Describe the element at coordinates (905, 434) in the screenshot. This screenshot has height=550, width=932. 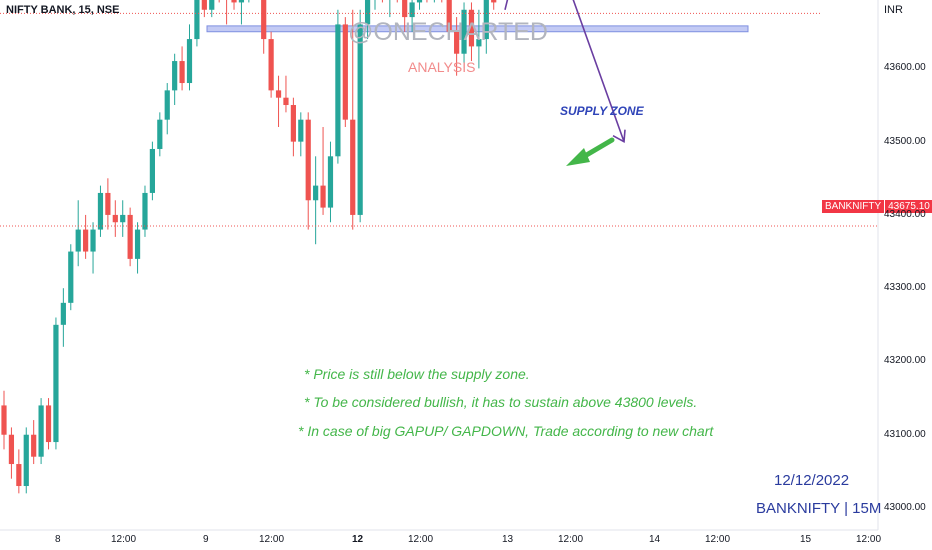
I see `y-tick-label: 43100.00` at that location.